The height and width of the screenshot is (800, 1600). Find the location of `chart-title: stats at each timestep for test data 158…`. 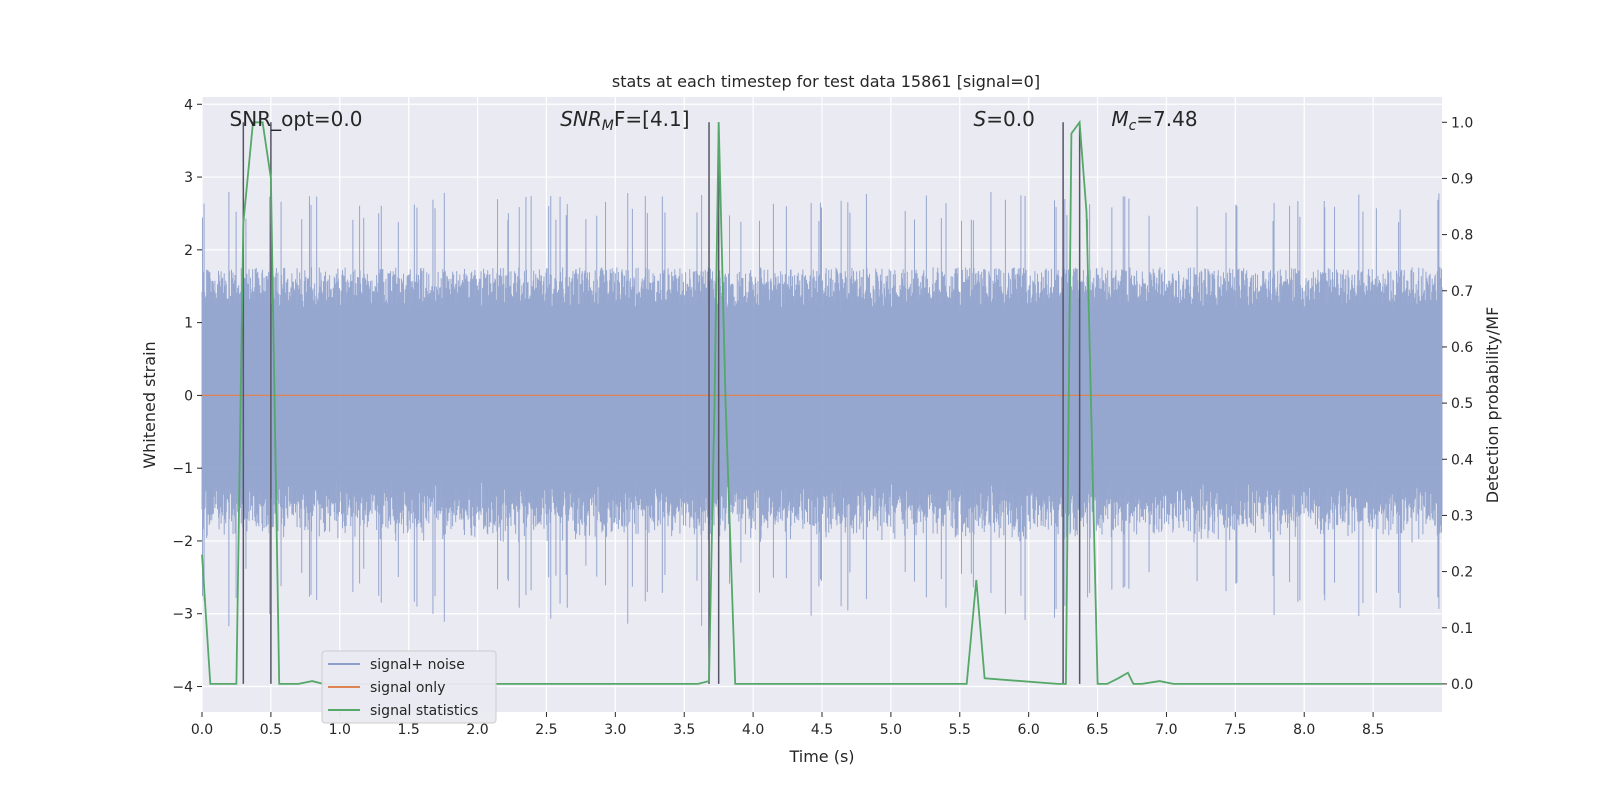

chart-title: stats at each timestep for test data 158… is located at coordinates (826, 81).